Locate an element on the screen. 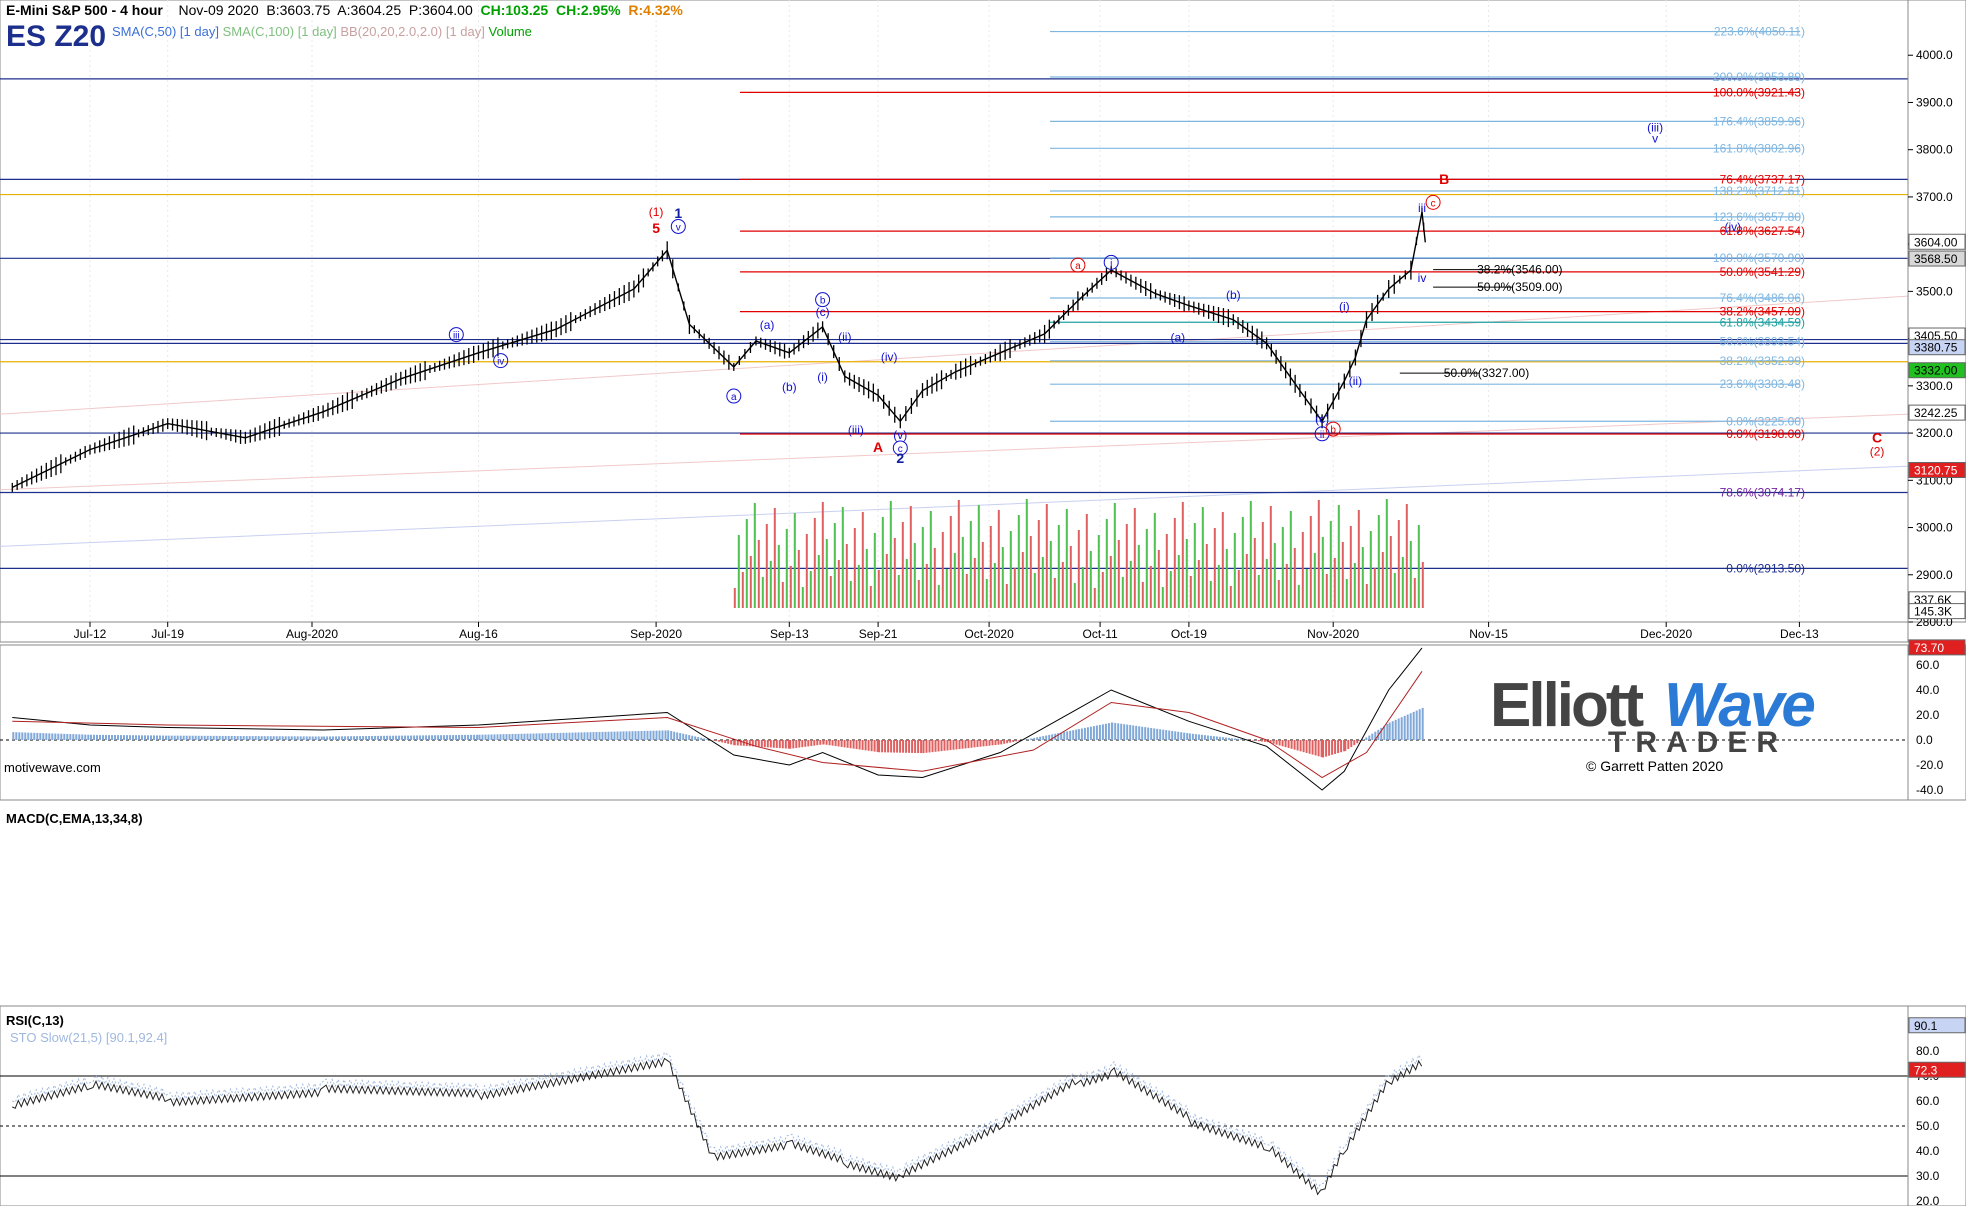 The width and height of the screenshot is (1966, 1206). bid-value: B:3603.75 is located at coordinates (298, 10).